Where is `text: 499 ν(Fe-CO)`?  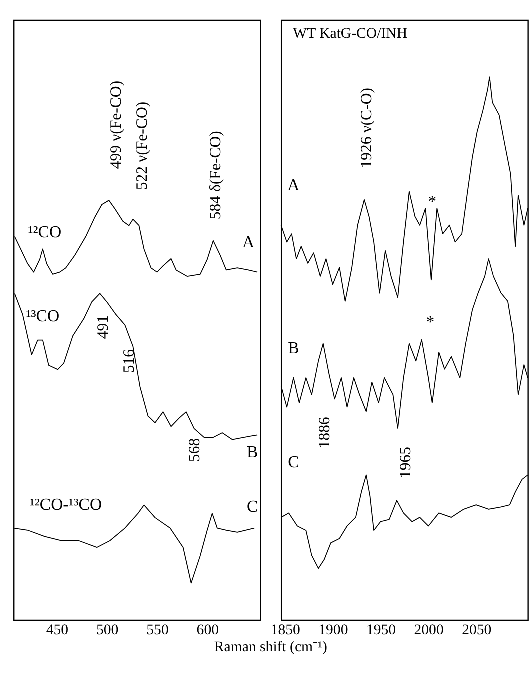 text: 499 ν(Fe-CO) is located at coordinates (117, 125).